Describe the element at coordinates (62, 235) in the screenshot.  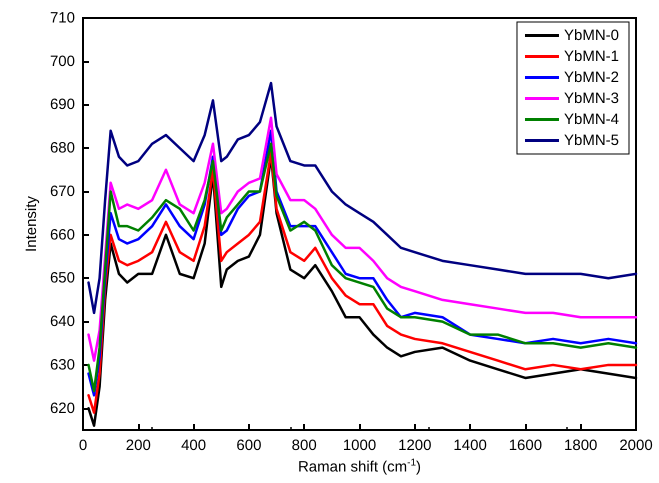
I see `y-tick-label: 660` at that location.